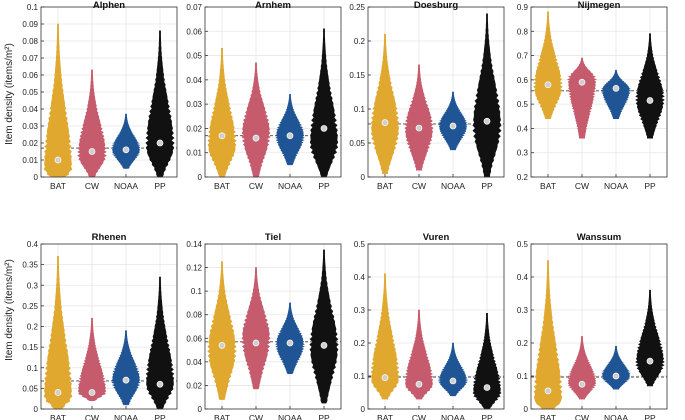  What do you see at coordinates (9, 310) in the screenshot?
I see `y-axis-label-bottom: Item density (items/m²)` at bounding box center [9, 310].